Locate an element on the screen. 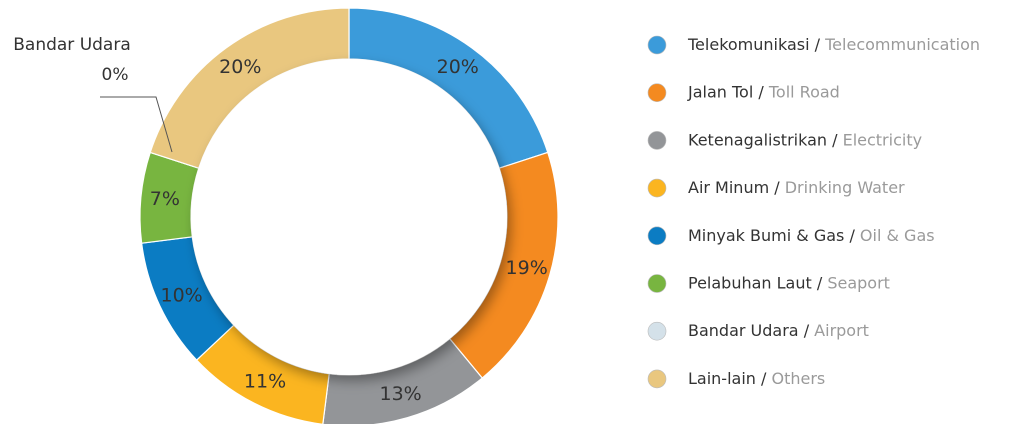 This screenshot has height=424, width=1026. legend-label: Jalan Tol / Toll Road is located at coordinates (763, 91).